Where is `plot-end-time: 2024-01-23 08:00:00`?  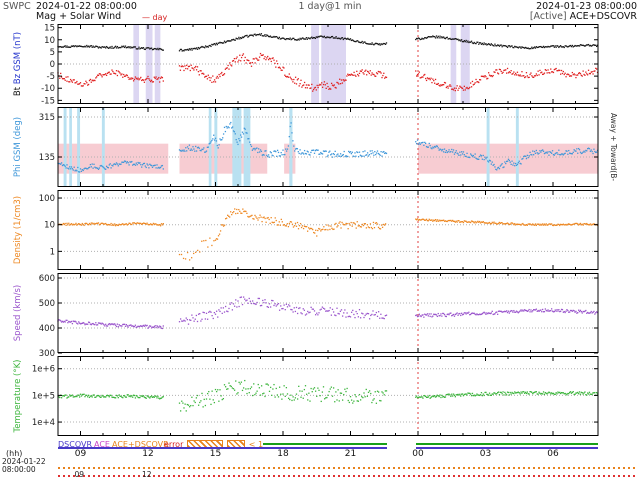
plot-end-time: 2024-01-23 08:00:00 is located at coordinates (586, 6).